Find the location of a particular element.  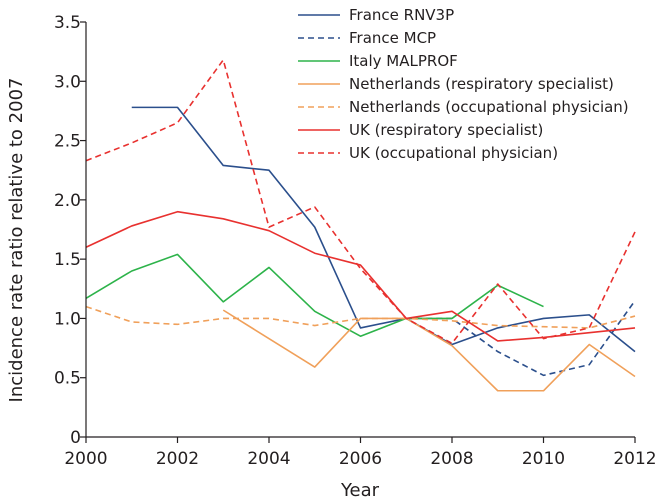

legend-label-france-mcp: France MCP is located at coordinates (392, 38).